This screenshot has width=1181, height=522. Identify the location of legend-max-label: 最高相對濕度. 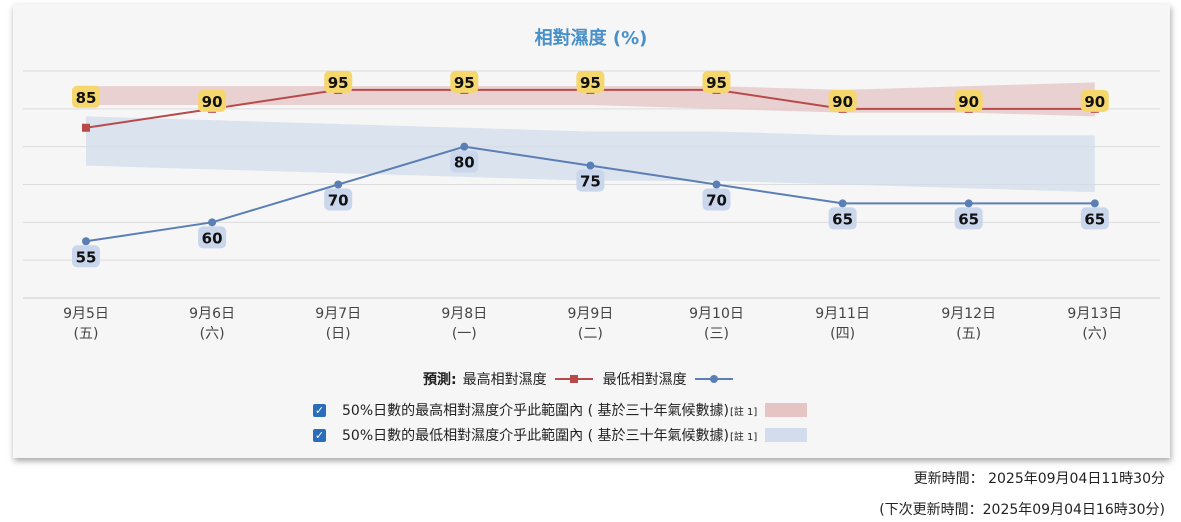
(504, 380).